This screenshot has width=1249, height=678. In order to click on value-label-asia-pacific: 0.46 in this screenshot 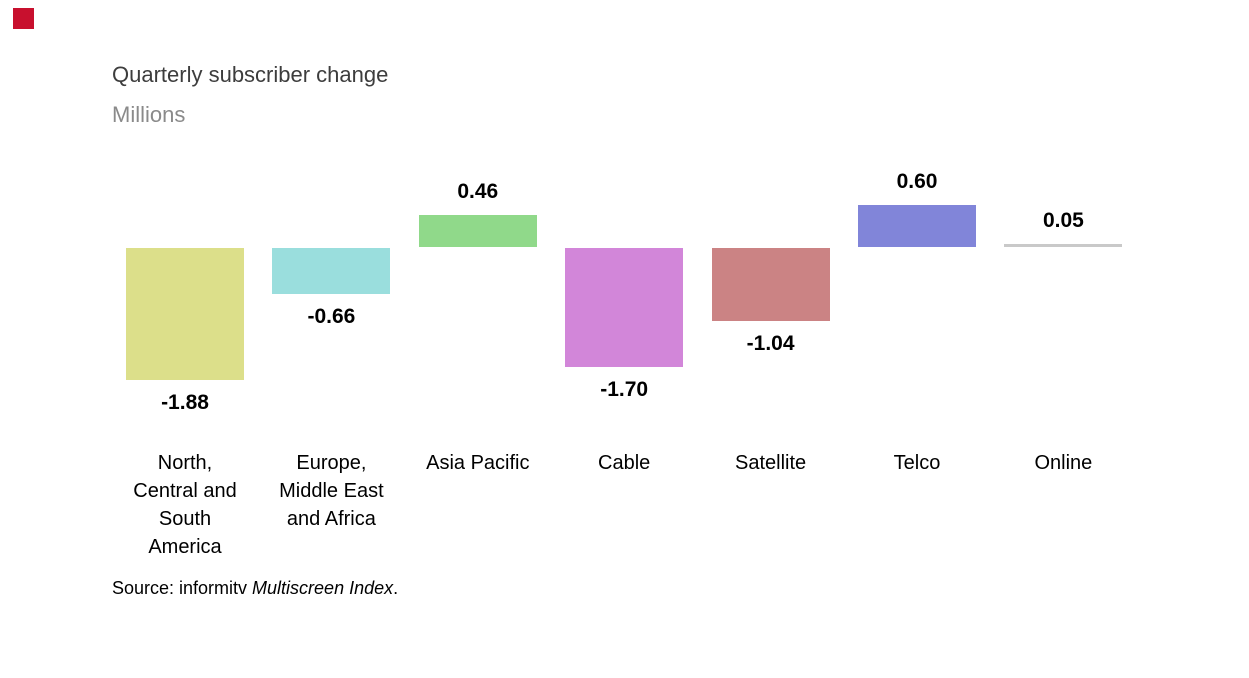, I will do `click(478, 192)`.